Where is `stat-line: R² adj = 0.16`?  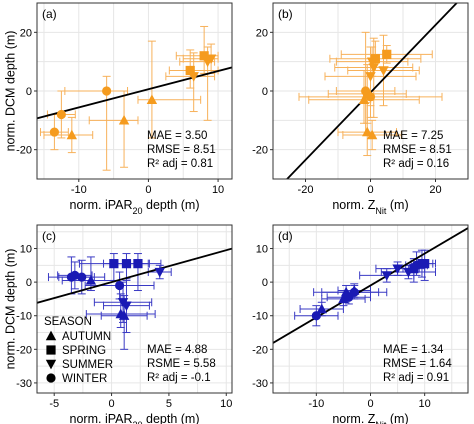 stat-line: R² adj = 0.16 is located at coordinates (416, 164).